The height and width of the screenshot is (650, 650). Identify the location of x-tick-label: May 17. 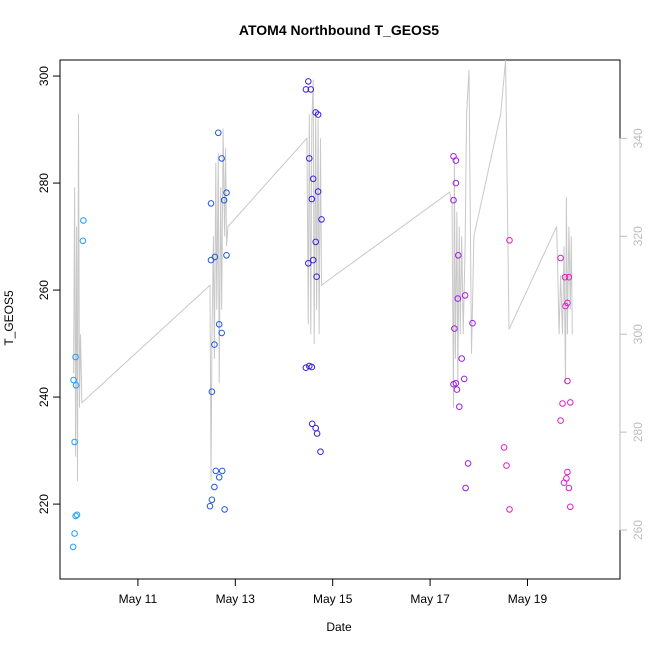
(430, 599).